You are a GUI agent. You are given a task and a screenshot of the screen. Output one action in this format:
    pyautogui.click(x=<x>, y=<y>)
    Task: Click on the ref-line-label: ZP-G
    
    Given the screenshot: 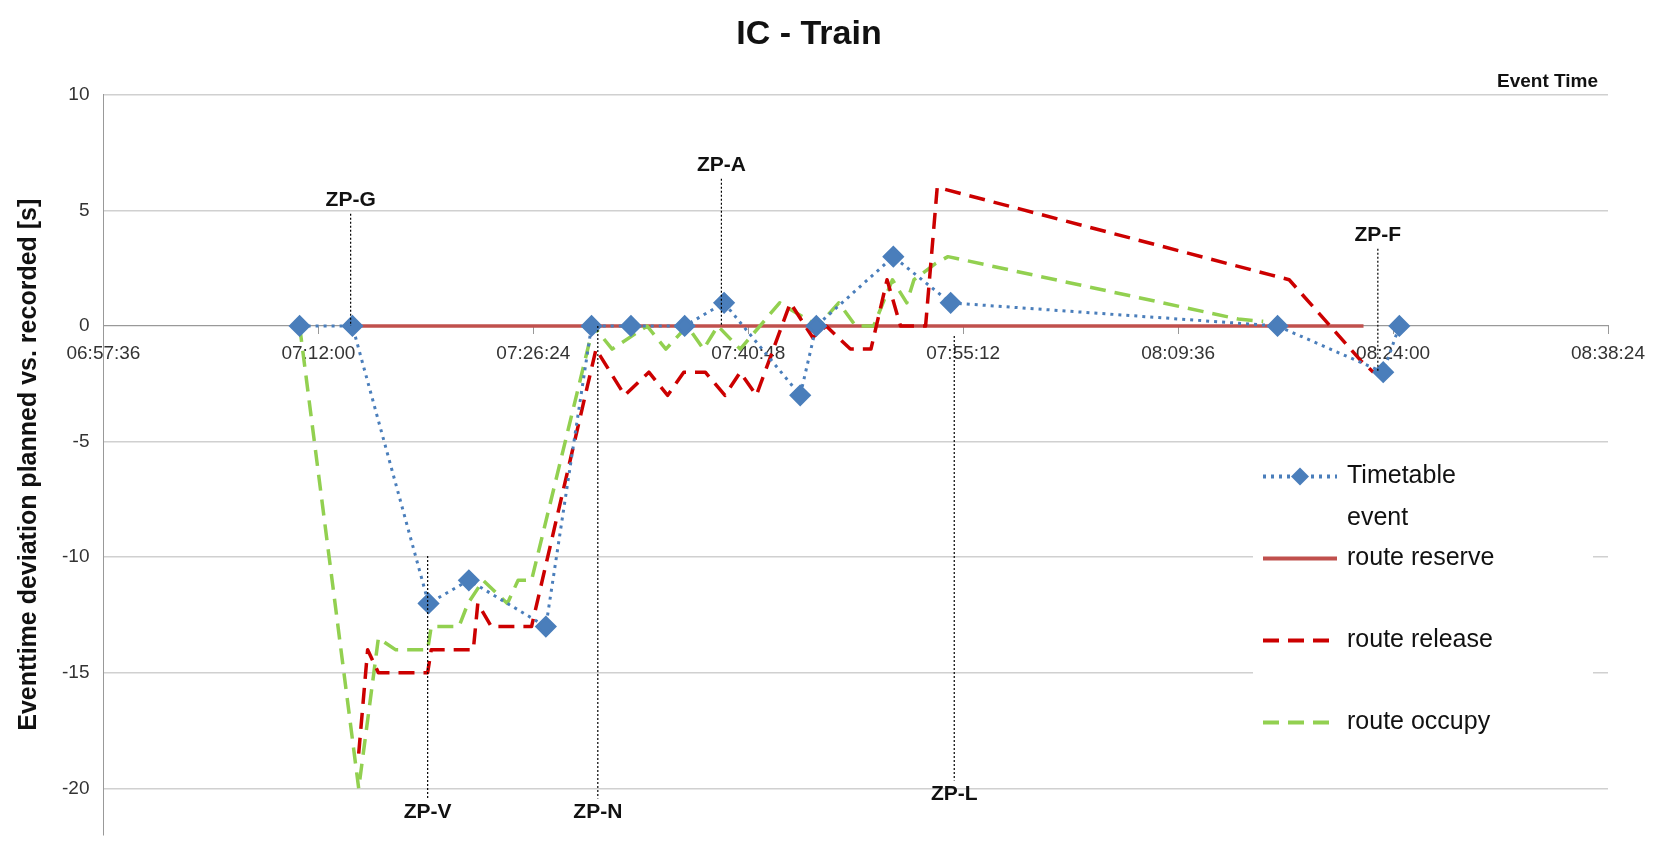 What is the action you would take?
    pyautogui.click(x=350, y=198)
    